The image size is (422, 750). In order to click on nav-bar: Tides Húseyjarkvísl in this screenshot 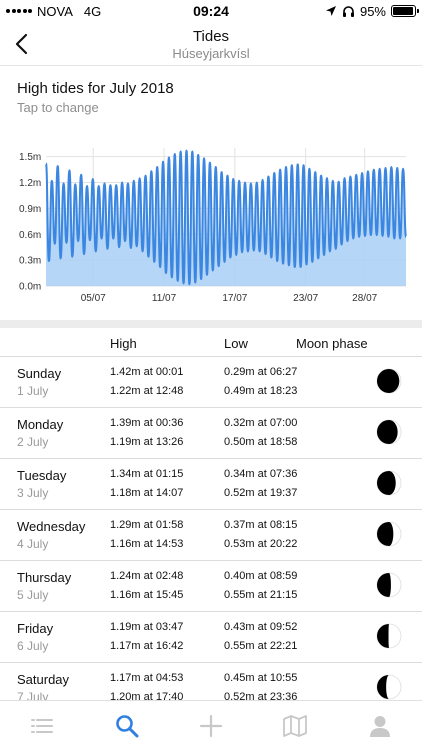, I will do `click(211, 44)`.